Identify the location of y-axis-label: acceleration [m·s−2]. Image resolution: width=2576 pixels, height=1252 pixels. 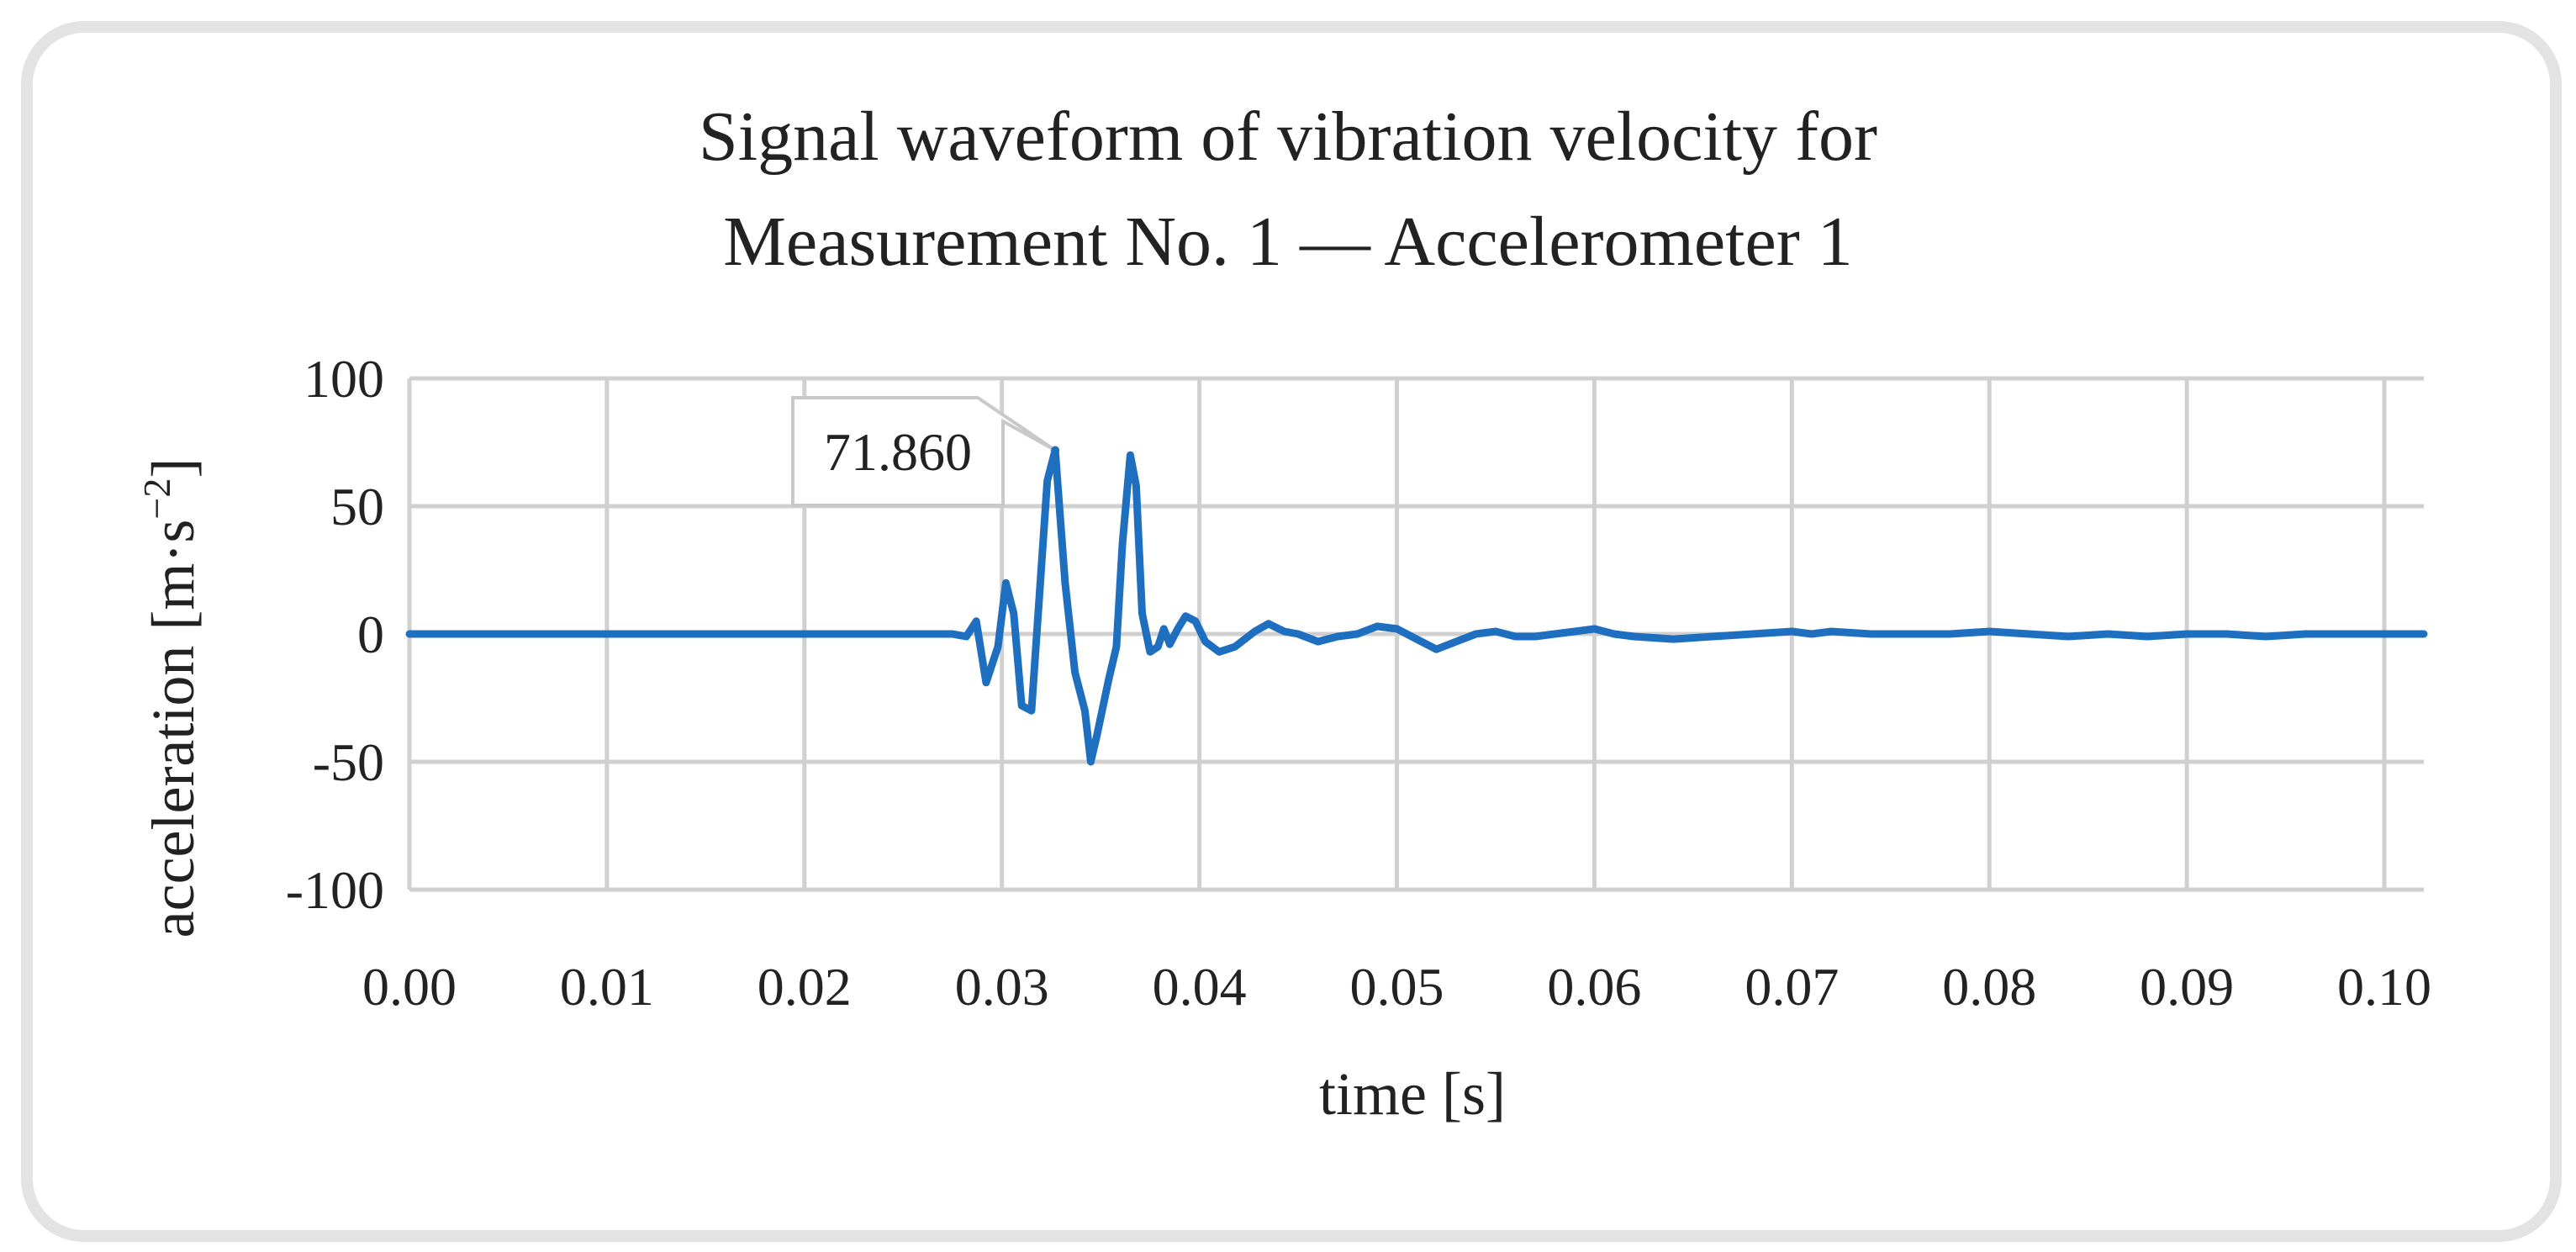
(171, 698).